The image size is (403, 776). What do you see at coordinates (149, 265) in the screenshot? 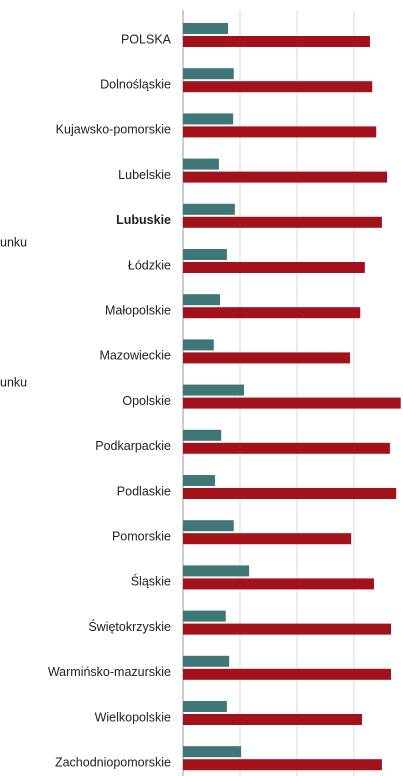
I see `y-tick-label: Łódzkie` at bounding box center [149, 265].